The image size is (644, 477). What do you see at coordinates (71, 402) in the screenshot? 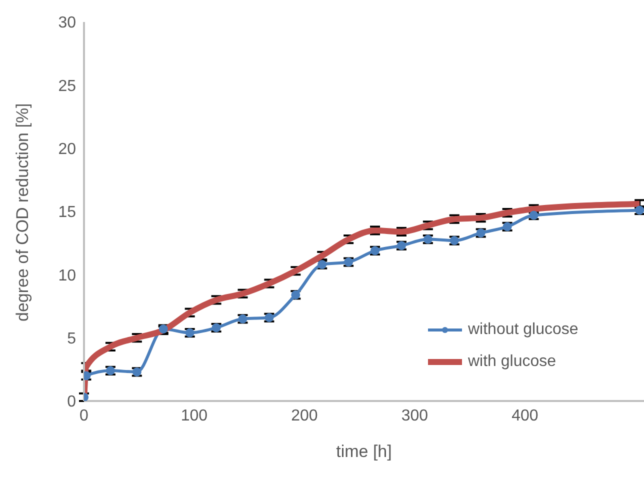
I see `y-tick-label: 0` at bounding box center [71, 402].